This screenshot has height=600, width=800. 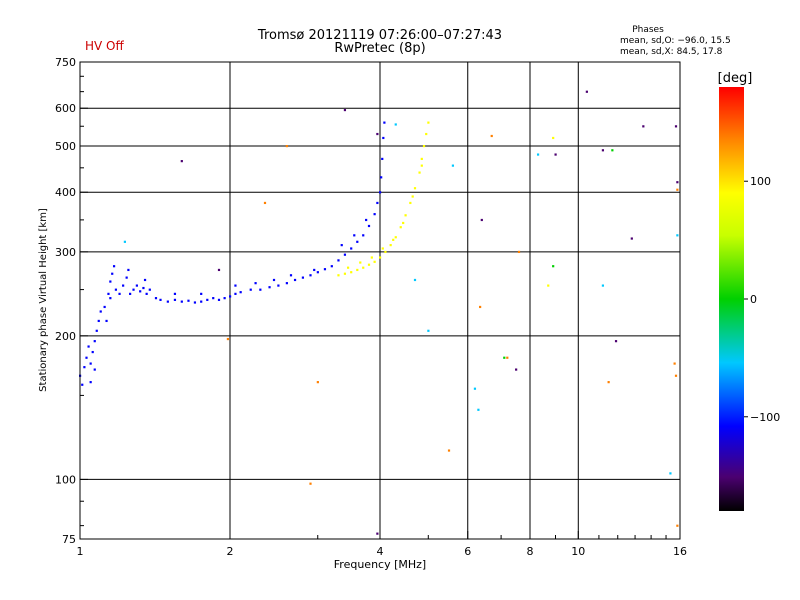 I want to click on x-axis-label: Frequency [MHz], so click(x=380, y=564).